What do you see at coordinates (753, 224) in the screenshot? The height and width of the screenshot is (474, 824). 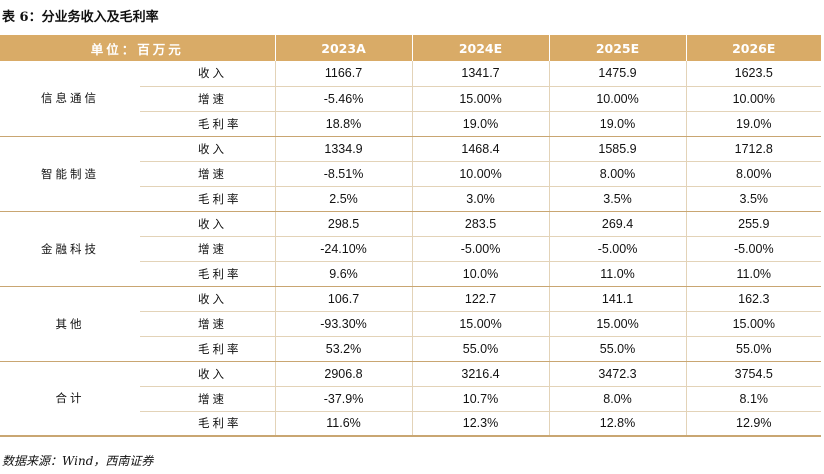 I see `value-cell: 255.9` at bounding box center [753, 224].